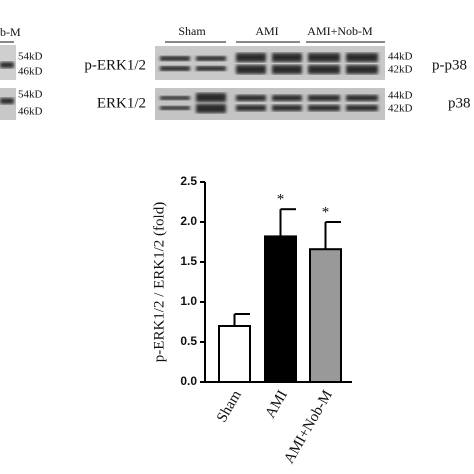 The width and height of the screenshot is (474, 474). I want to click on x-tick-label: AMI+Nob-M, so click(308, 427).